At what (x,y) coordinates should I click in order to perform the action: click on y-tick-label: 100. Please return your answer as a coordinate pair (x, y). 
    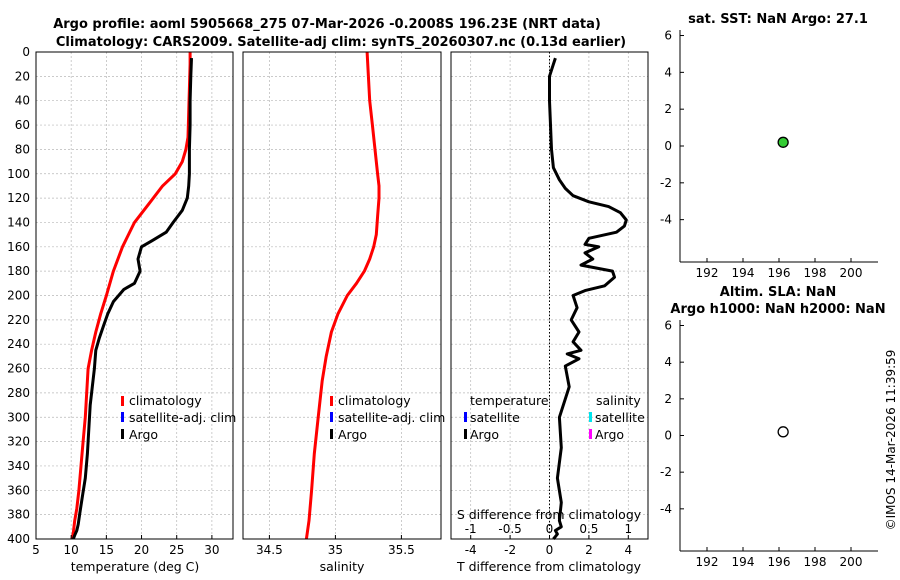
    Looking at the image, I should click on (18, 174).